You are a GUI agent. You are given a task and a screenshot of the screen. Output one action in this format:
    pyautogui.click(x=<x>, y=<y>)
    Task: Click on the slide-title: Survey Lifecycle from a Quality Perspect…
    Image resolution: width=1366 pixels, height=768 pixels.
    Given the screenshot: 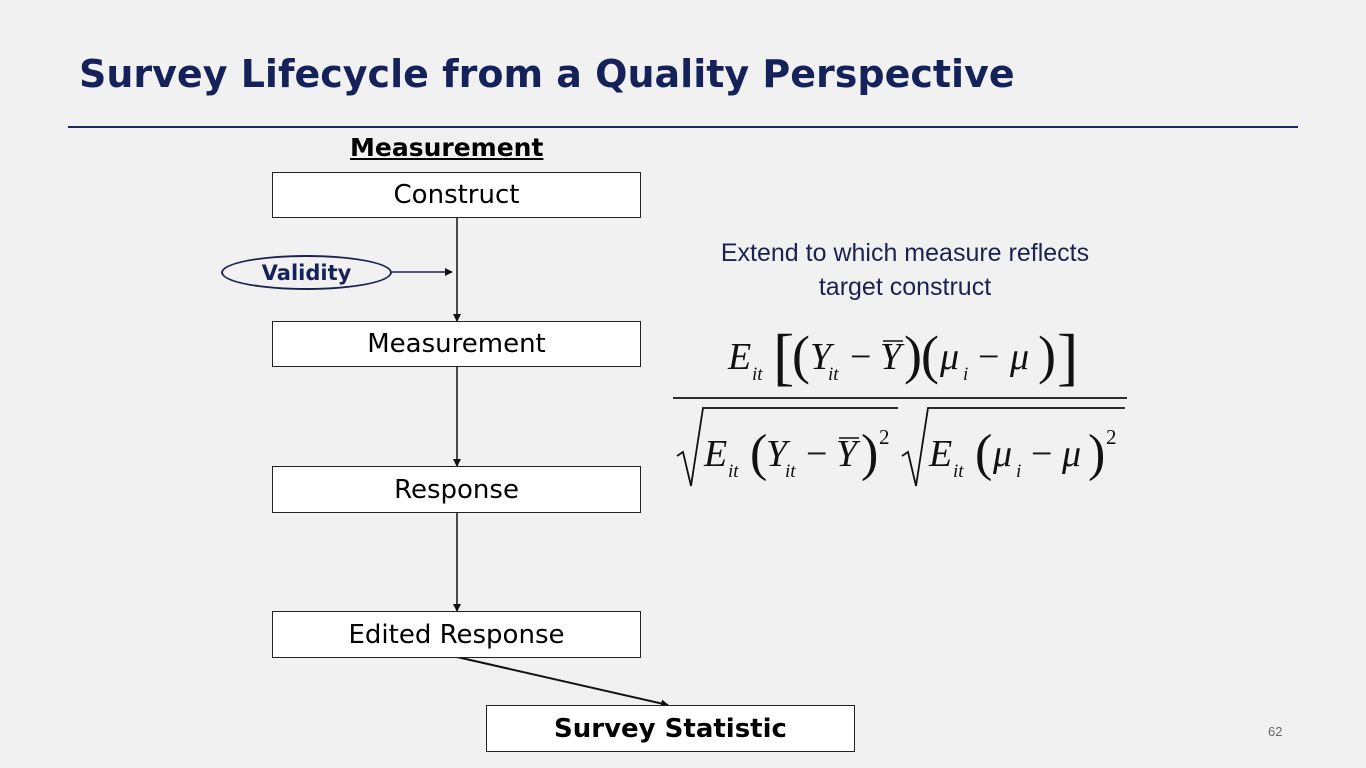 What is the action you would take?
    pyautogui.click(x=547, y=74)
    